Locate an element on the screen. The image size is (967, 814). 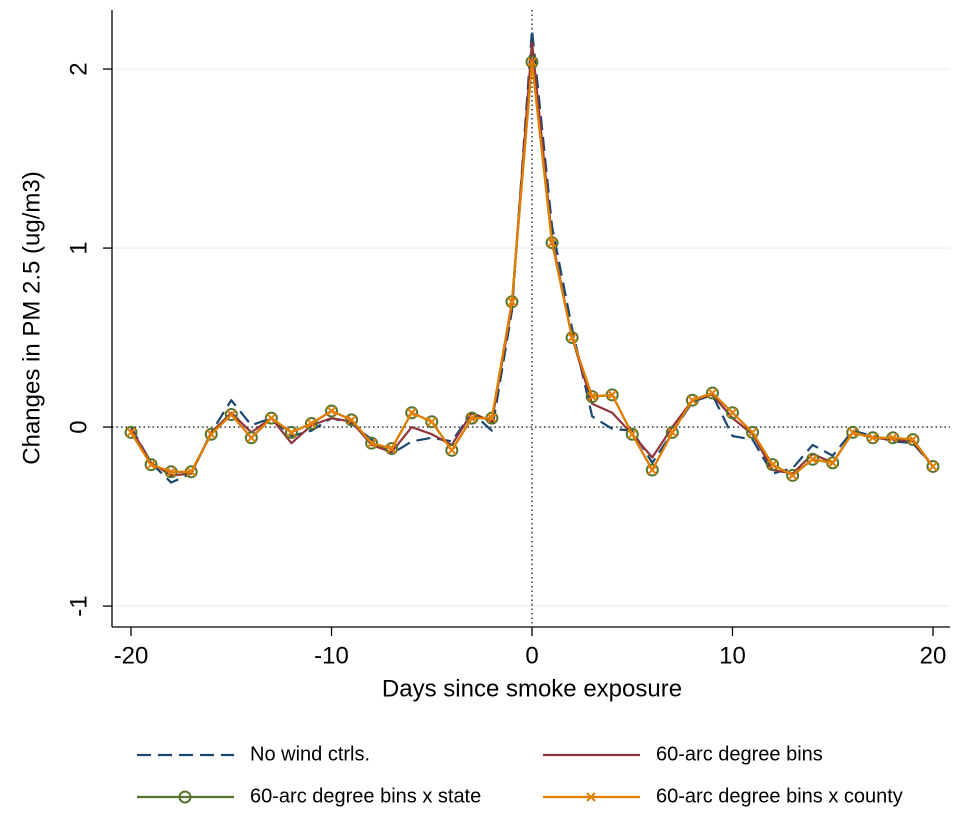
x-tick-label: -20 is located at coordinates (131, 655).